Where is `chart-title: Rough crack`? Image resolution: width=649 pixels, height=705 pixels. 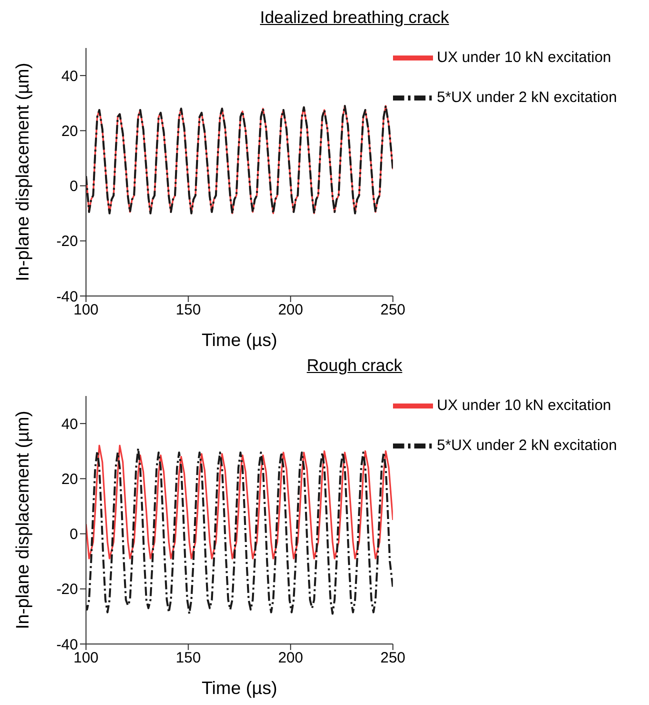 chart-title: Rough crack is located at coordinates (355, 366).